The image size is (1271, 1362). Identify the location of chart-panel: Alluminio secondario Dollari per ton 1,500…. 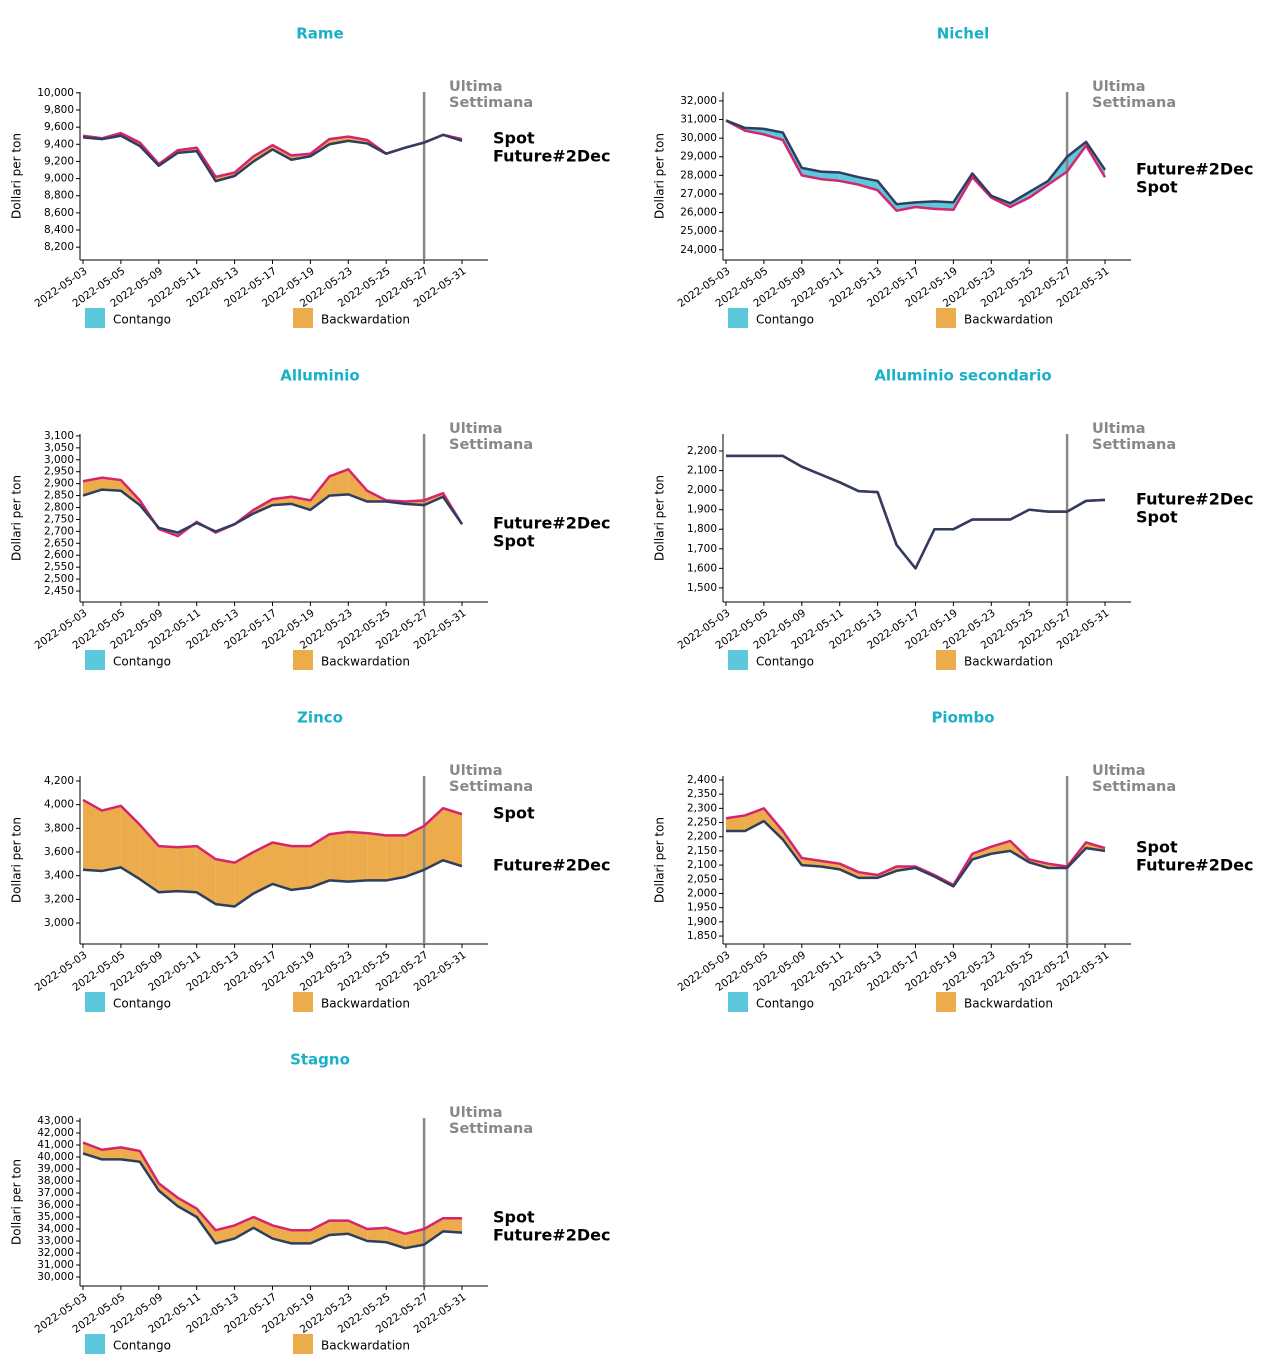
(953, 518).